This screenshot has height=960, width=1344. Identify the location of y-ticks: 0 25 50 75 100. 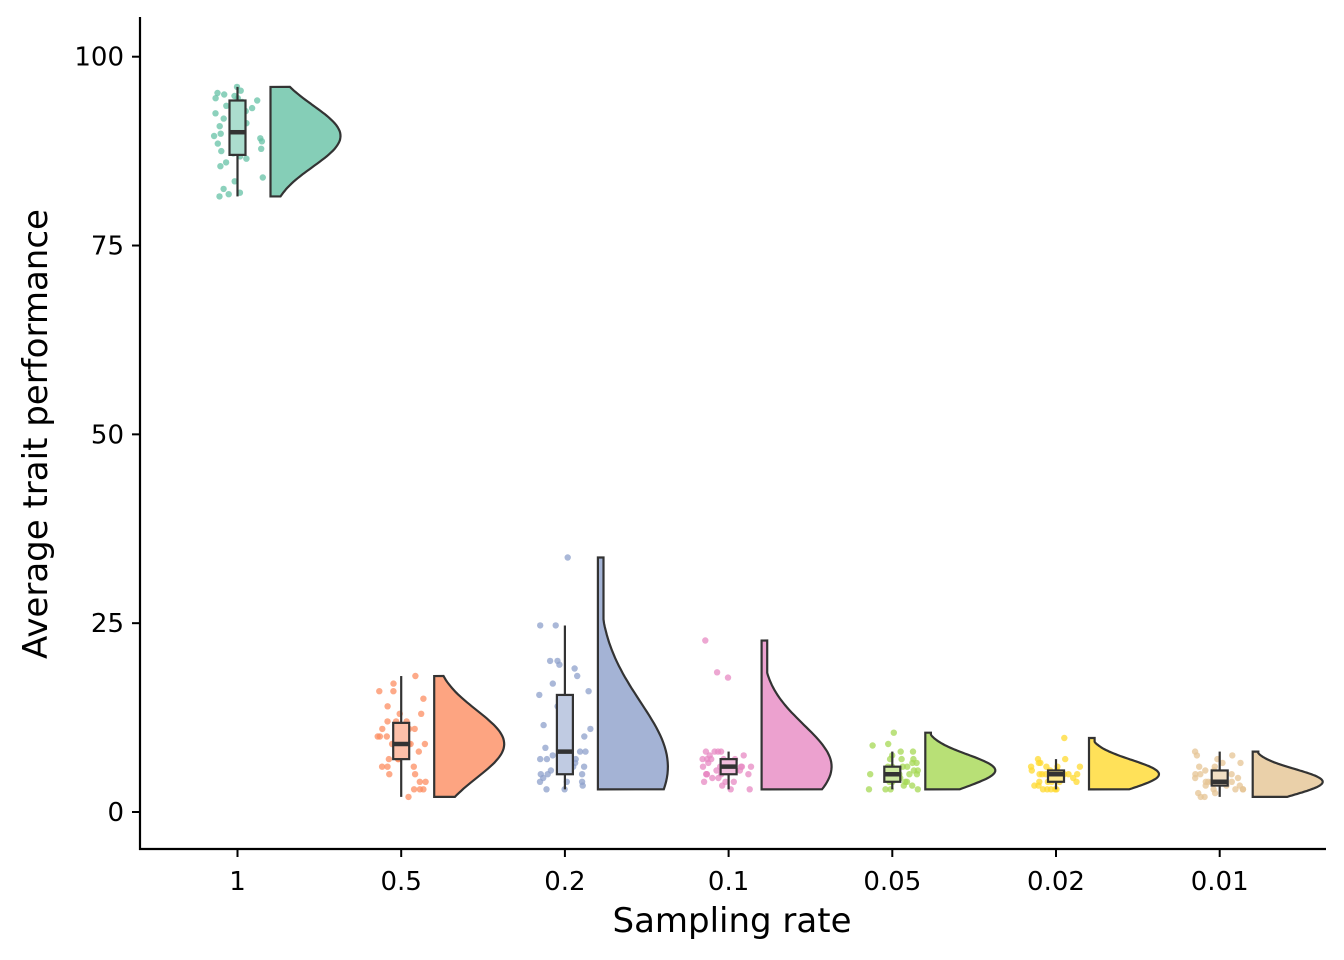
(107, 435).